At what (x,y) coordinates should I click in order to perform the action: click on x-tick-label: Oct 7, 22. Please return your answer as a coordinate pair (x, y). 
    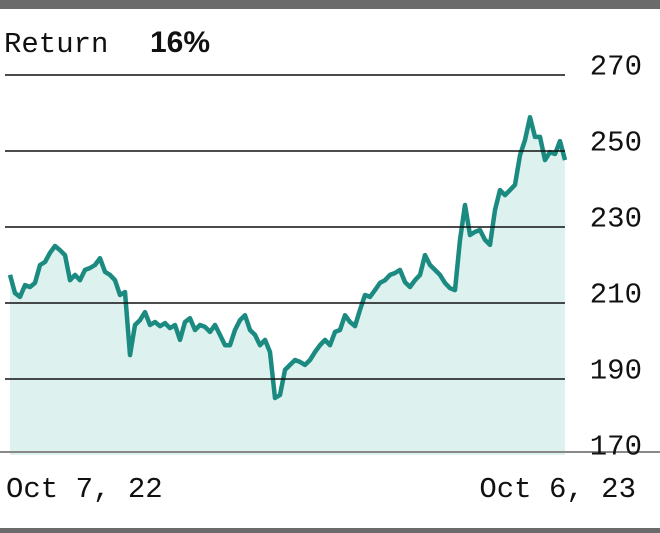
    Looking at the image, I should click on (84, 489).